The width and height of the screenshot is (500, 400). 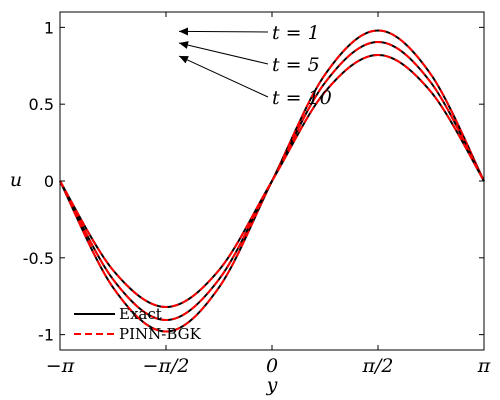 I want to click on annotation-t-label: t = 1, so click(x=296, y=33).